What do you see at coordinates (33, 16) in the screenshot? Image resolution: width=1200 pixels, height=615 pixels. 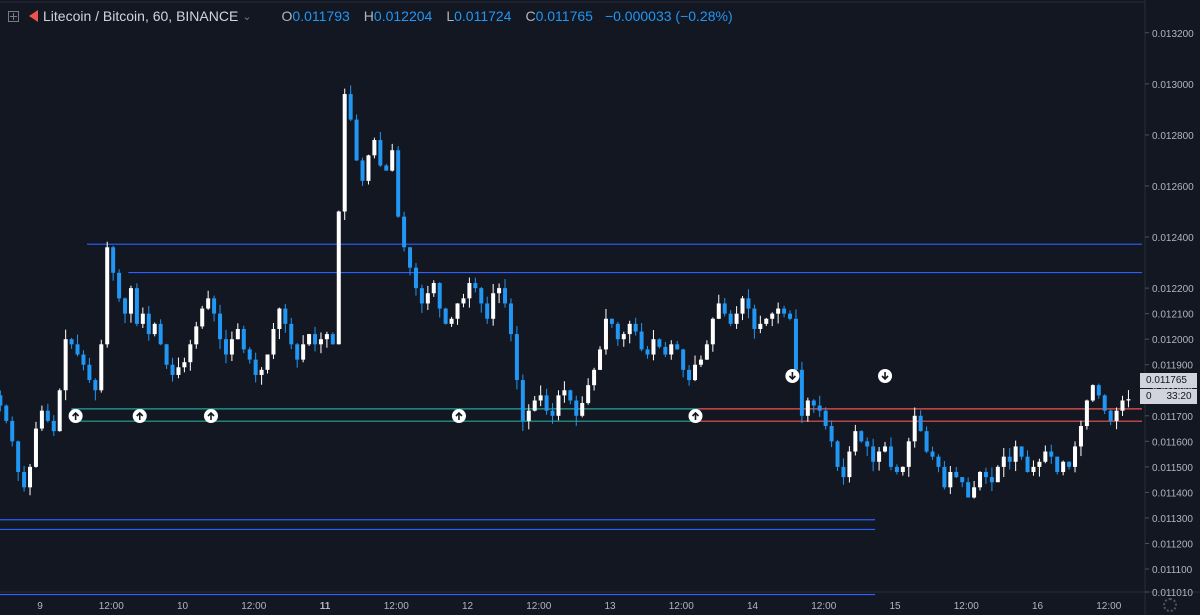 I see `exchange-logo-icon` at bounding box center [33, 16].